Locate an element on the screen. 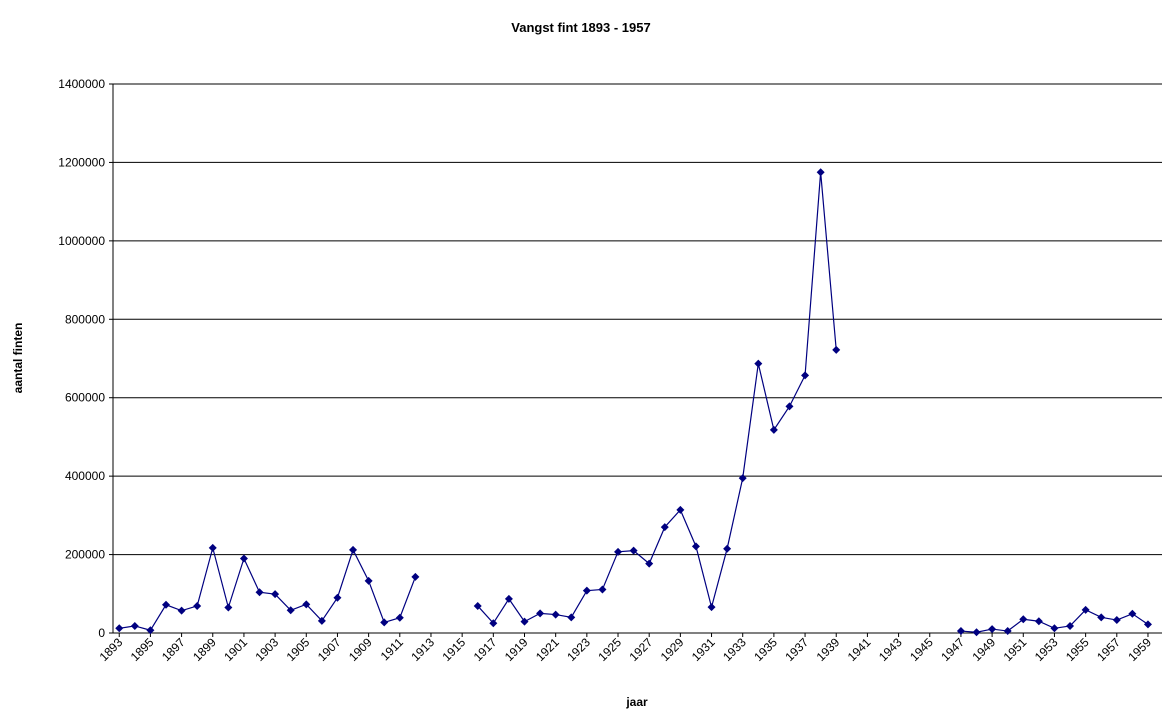  x-tick-label: 1919 is located at coordinates (516, 649).